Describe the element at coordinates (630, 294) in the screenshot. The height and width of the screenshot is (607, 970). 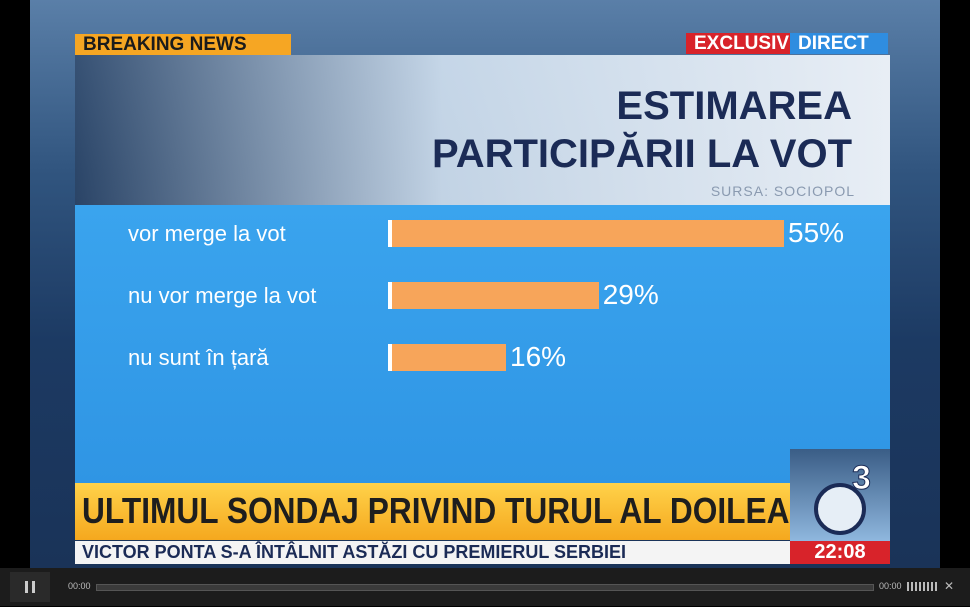
I see `value-label: 29%` at that location.